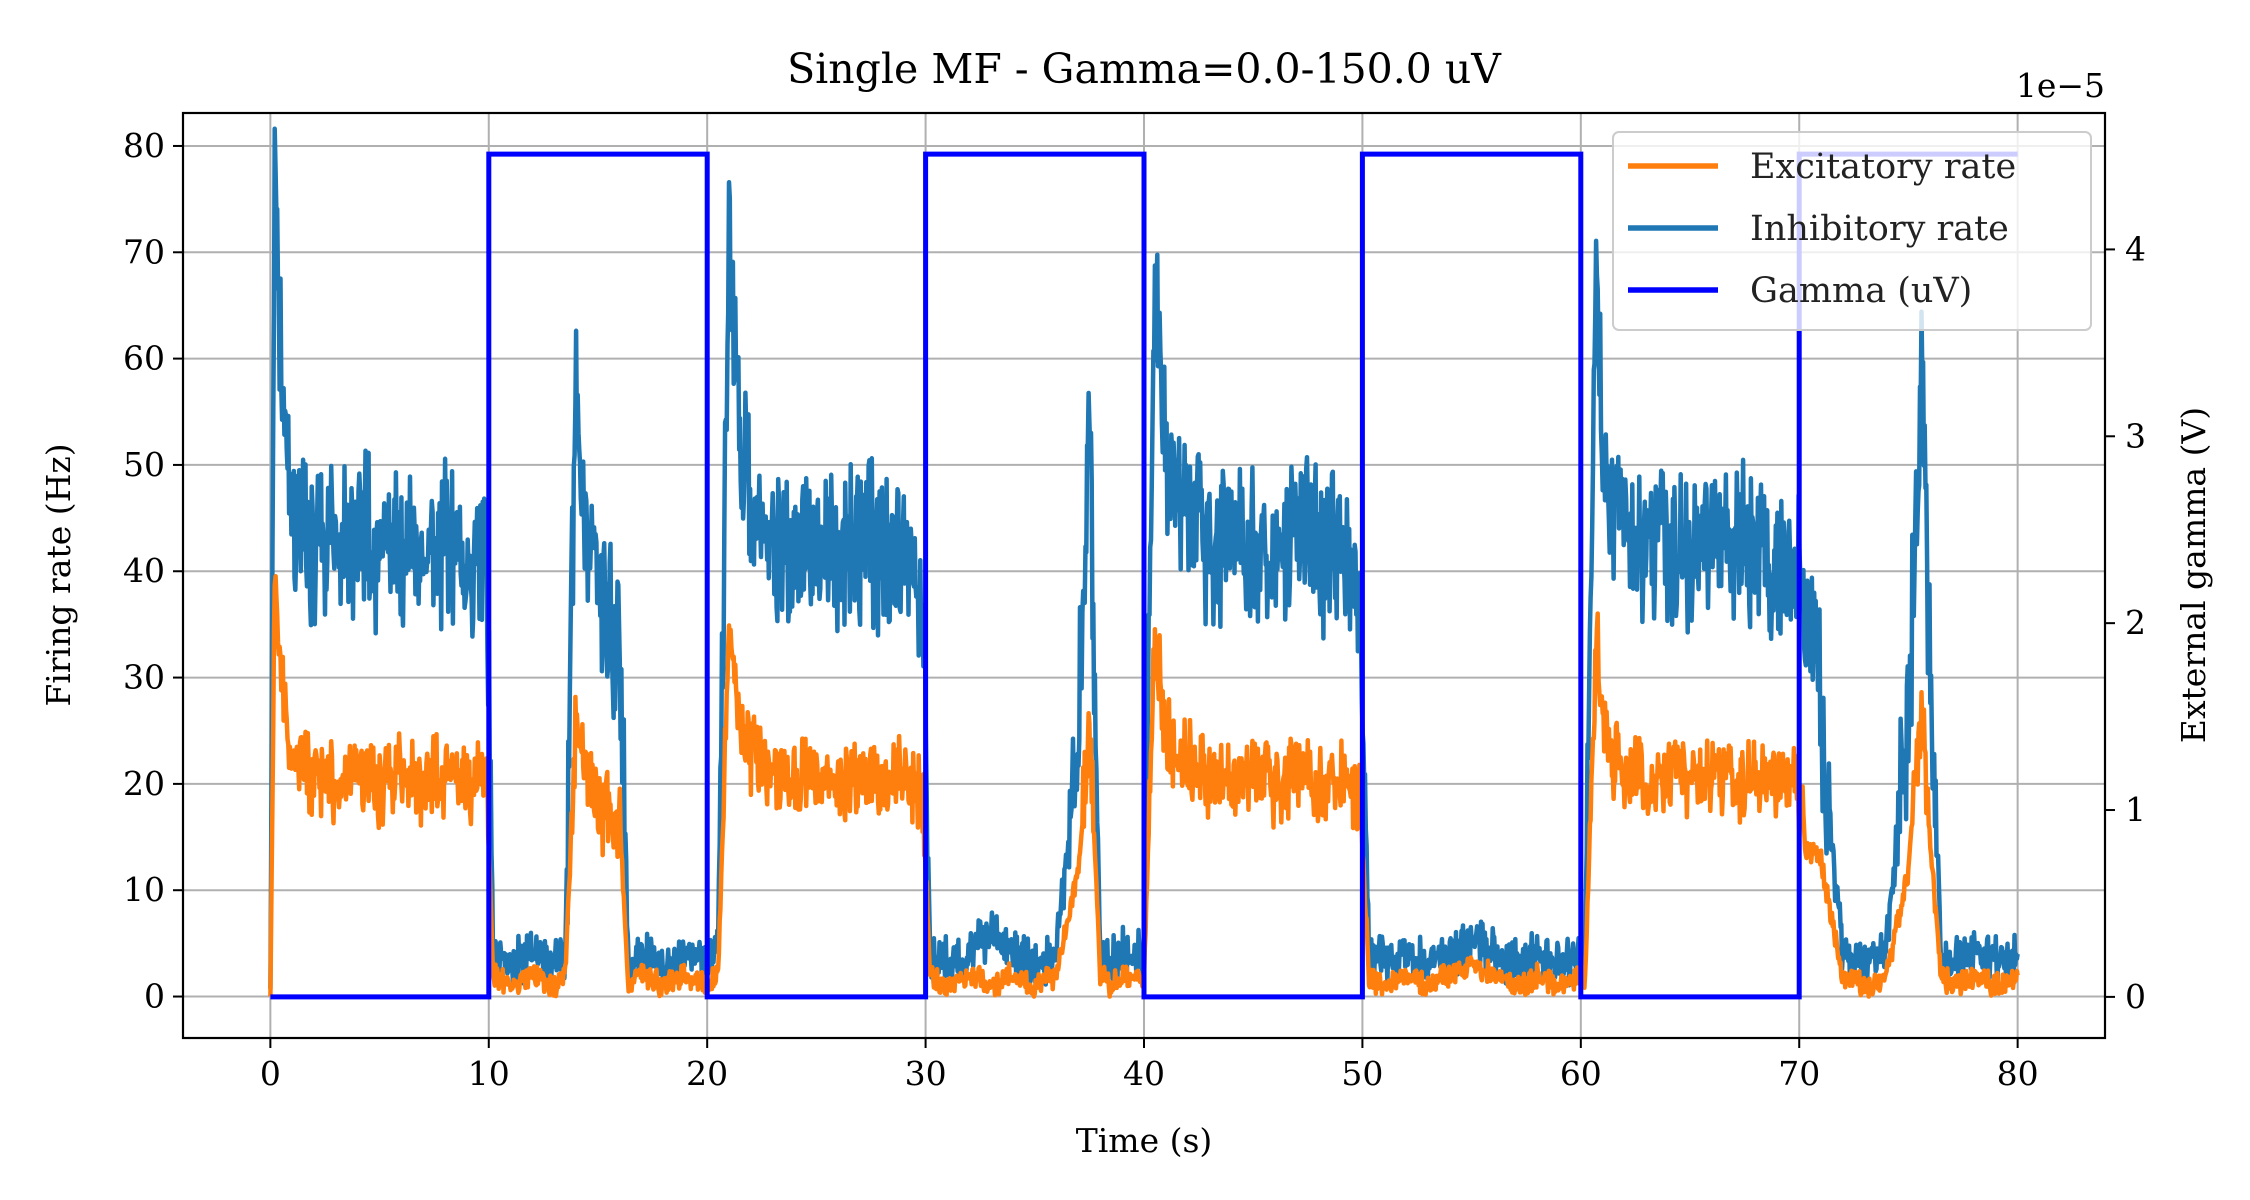 The height and width of the screenshot is (1200, 2250). Describe the element at coordinates (144, 358) in the screenshot. I see `y-tick-label: 60` at that location.